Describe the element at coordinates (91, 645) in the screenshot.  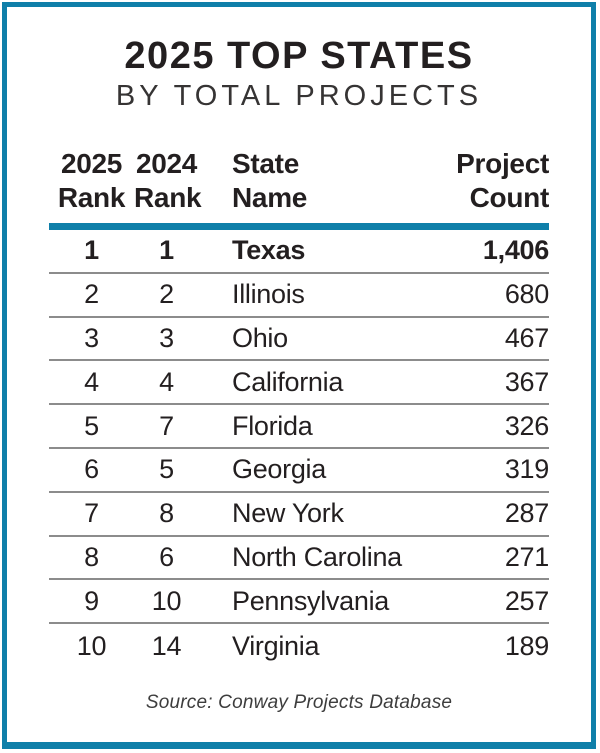
I see `rank-2025-cell: 10` at that location.